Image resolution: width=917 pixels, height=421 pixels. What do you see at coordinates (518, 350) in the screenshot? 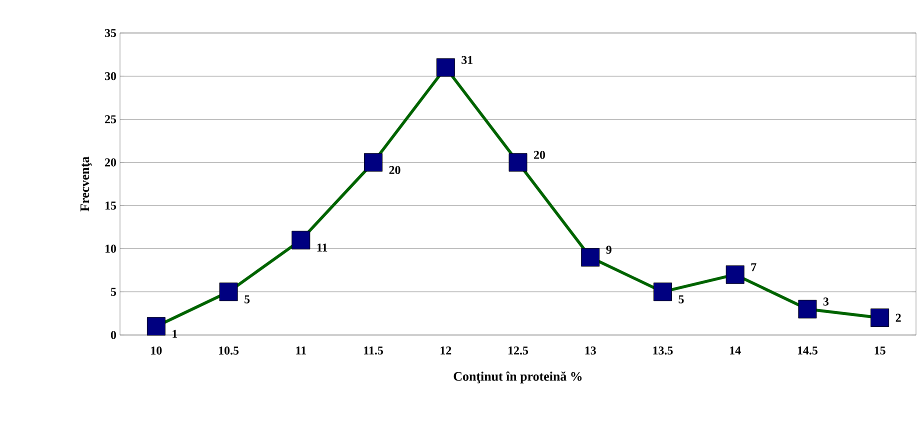
I see `x-tick-label: 12.5` at bounding box center [518, 350].